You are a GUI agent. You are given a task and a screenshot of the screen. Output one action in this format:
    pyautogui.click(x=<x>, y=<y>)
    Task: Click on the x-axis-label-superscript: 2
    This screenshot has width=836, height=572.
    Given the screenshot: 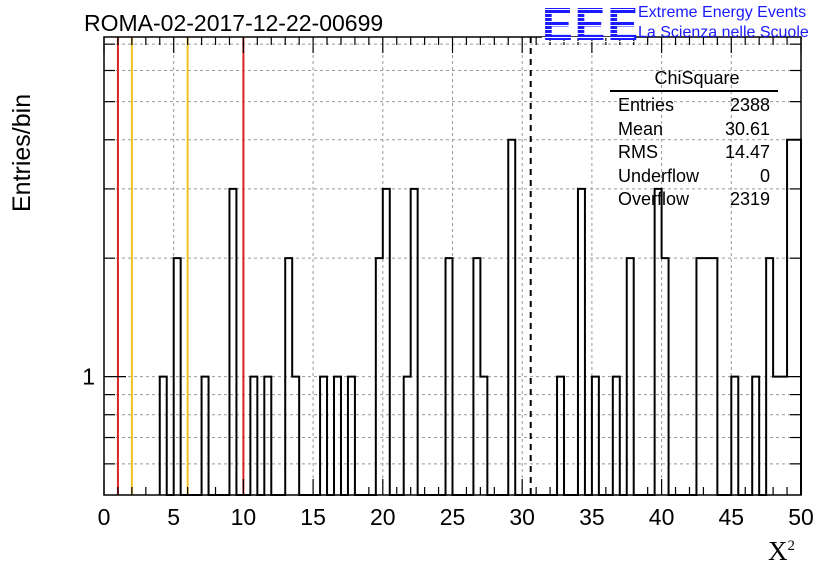 What is the action you would take?
    pyautogui.click(x=791, y=546)
    